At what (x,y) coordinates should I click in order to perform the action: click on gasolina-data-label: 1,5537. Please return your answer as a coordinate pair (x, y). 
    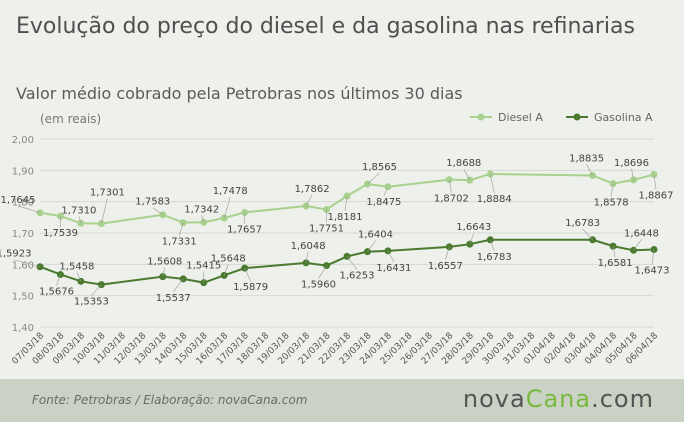
    Looking at the image, I should click on (173, 298).